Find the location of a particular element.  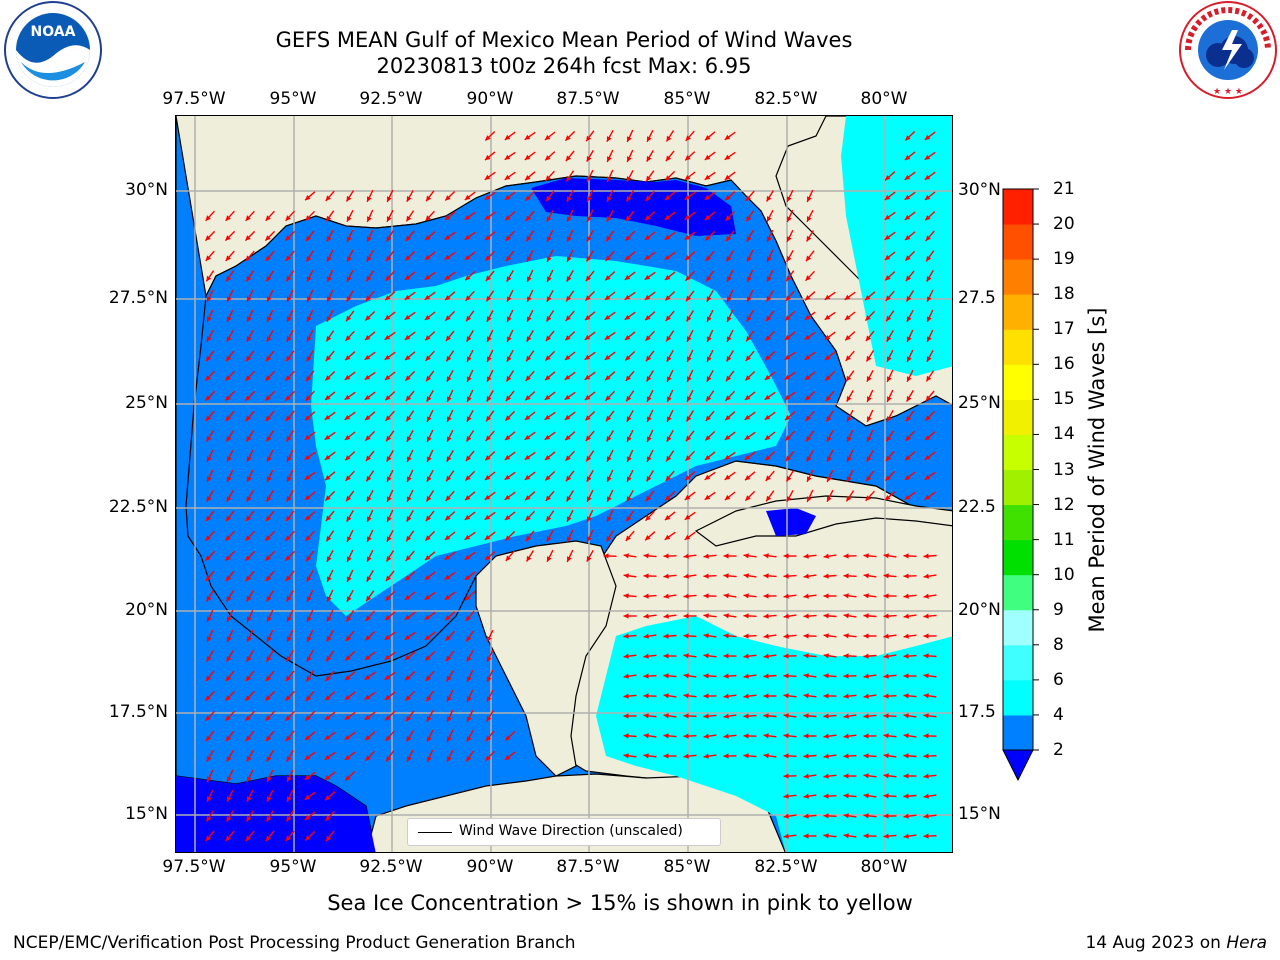

chart-subtitle-run: 20230813 t00z 264h fcst Max: 6.95 is located at coordinates (564, 66).